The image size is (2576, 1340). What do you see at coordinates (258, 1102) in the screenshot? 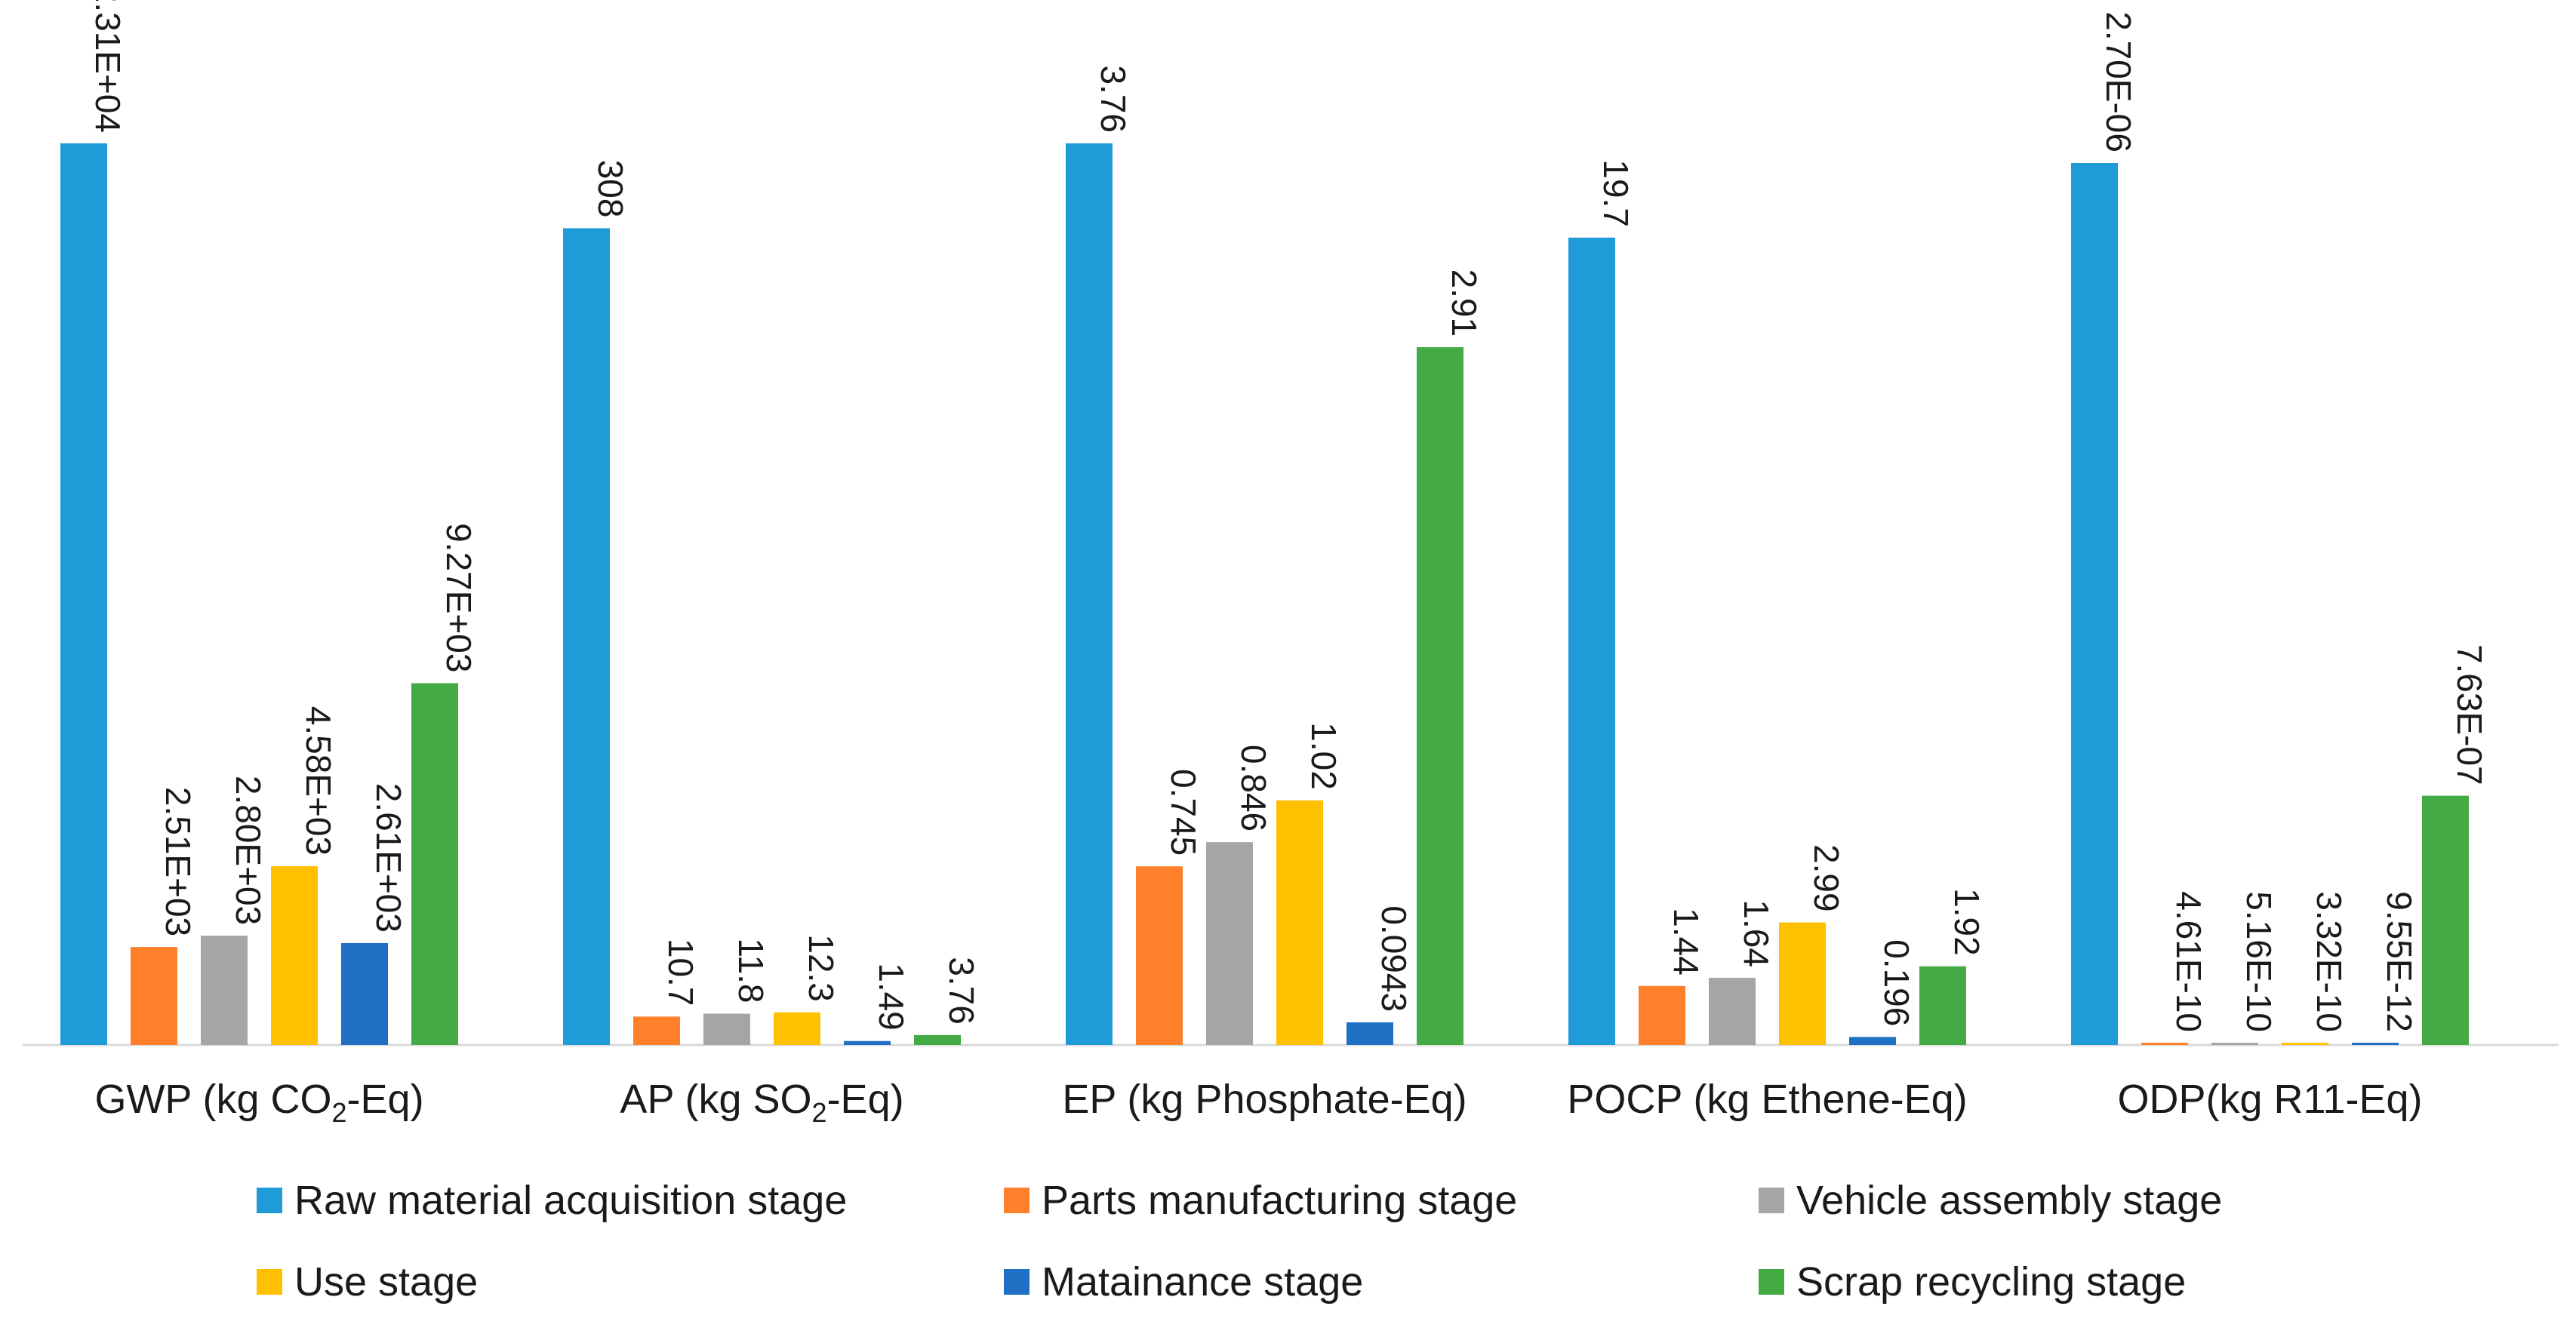
I see `category-label: GWP (kg CO2-Eq)` at bounding box center [258, 1102].